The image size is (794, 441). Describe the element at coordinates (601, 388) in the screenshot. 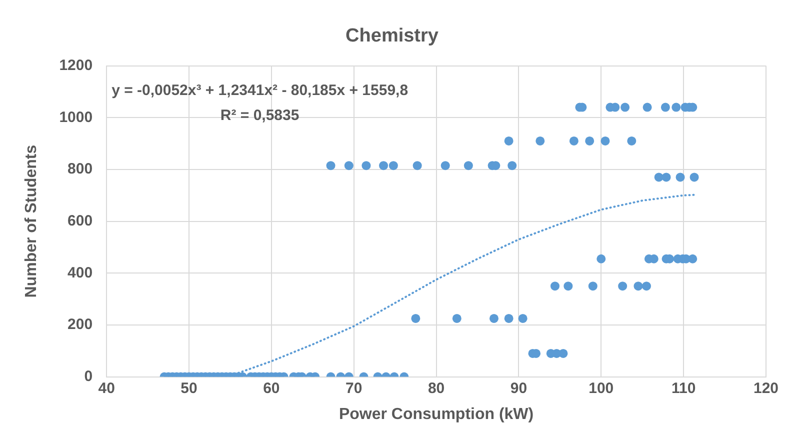

I see `x-tick-label: 100` at that location.